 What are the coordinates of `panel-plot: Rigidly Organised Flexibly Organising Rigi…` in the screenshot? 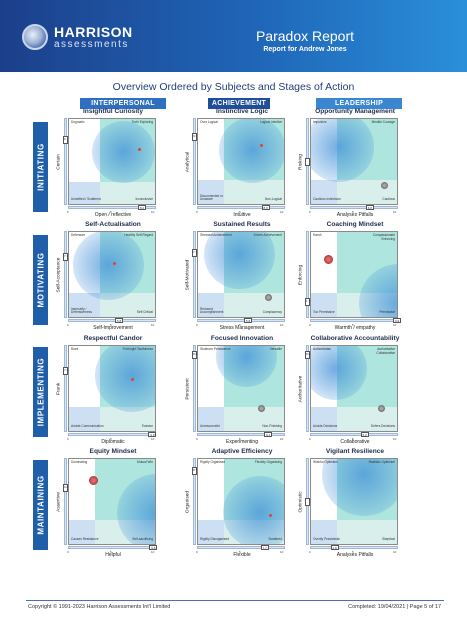 It's located at (241, 501).